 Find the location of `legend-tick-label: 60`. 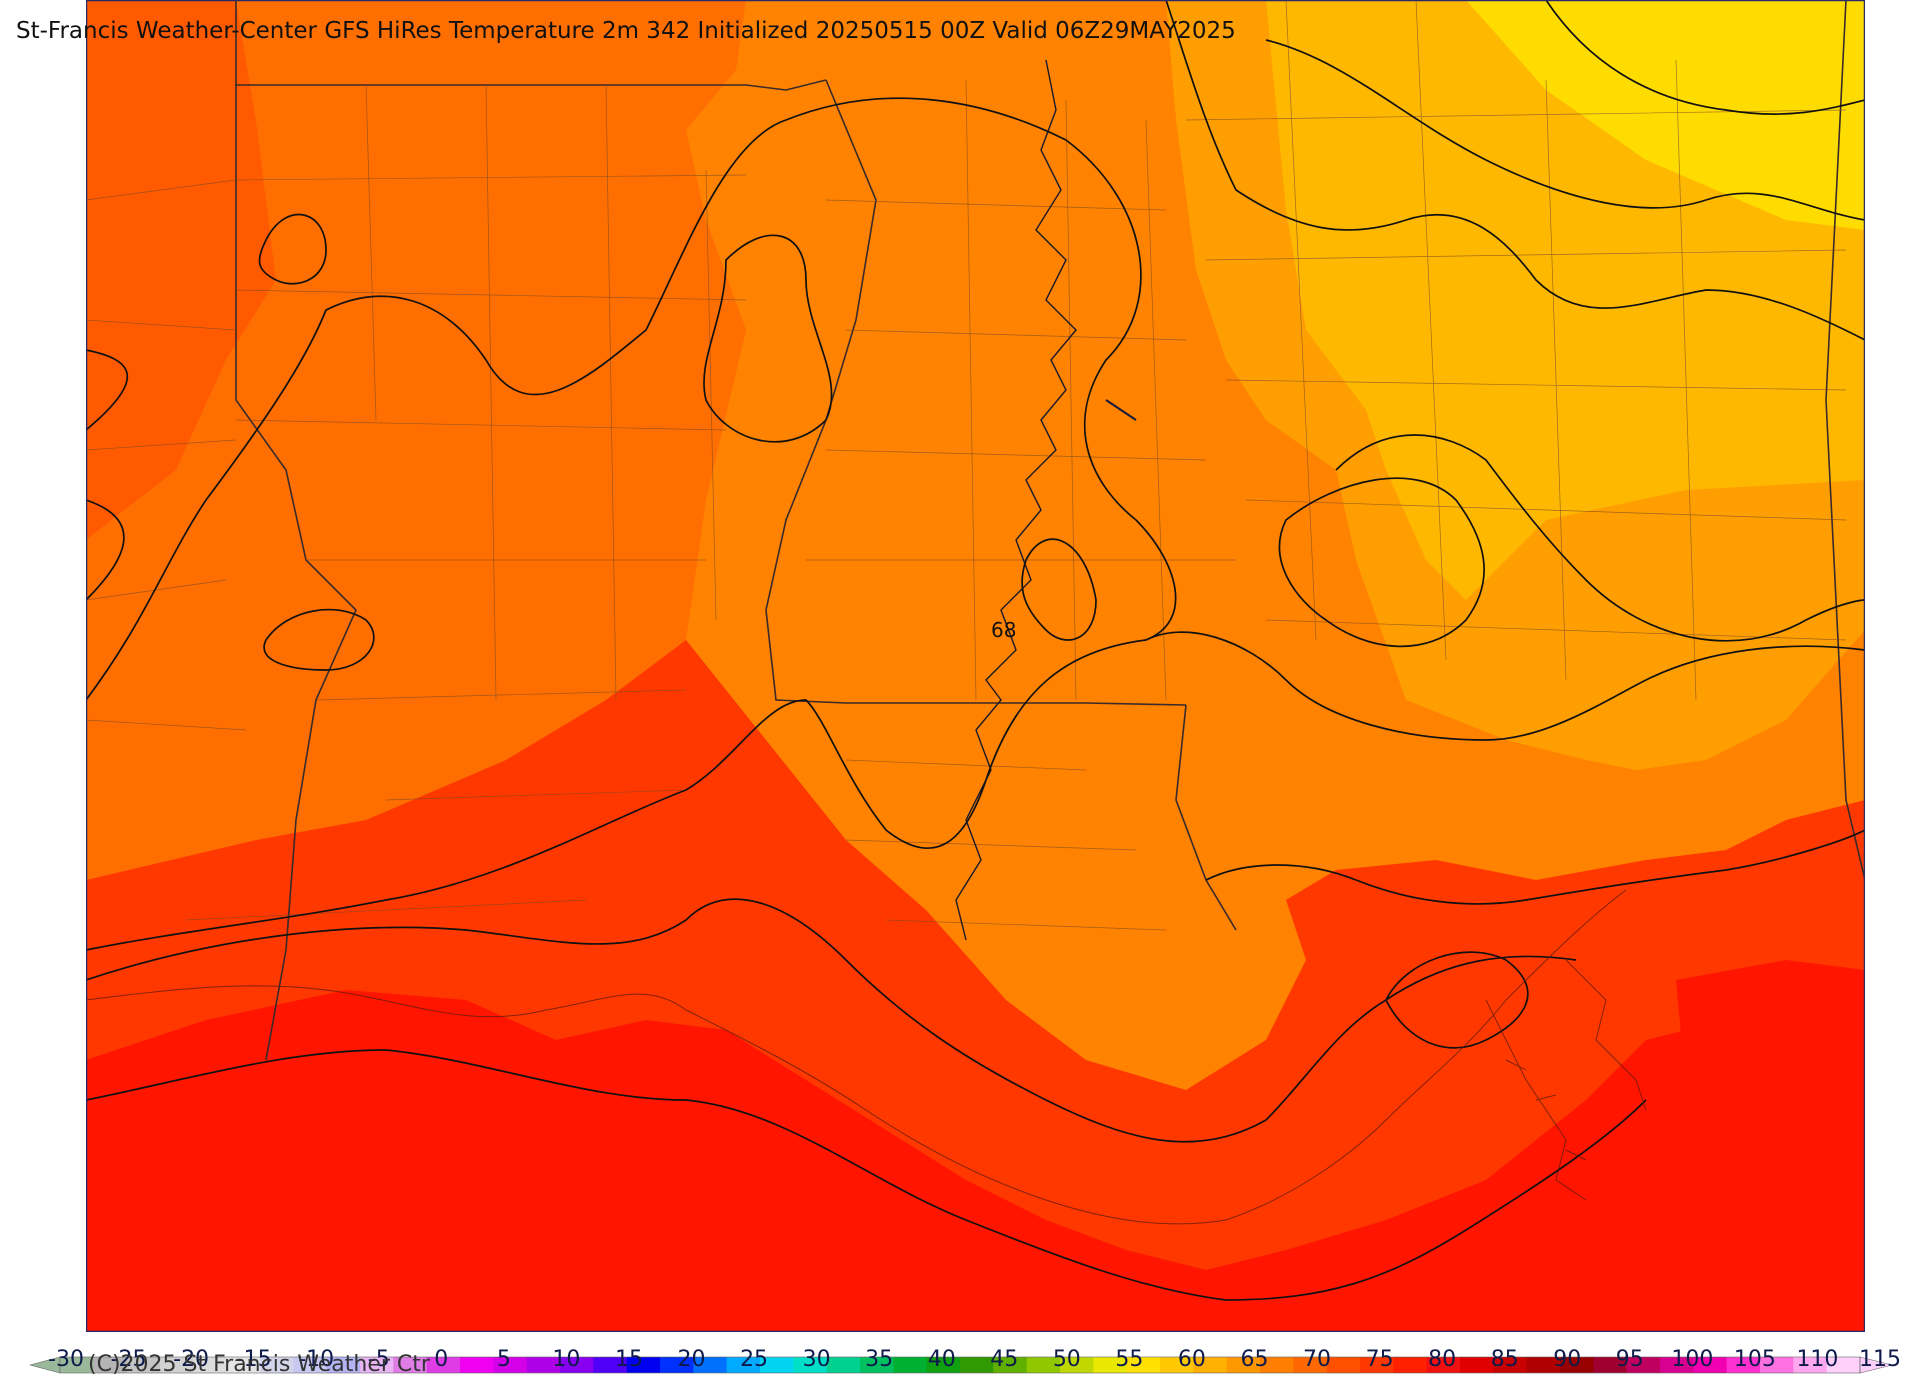

legend-tick-label: 60 is located at coordinates (1191, 1359).